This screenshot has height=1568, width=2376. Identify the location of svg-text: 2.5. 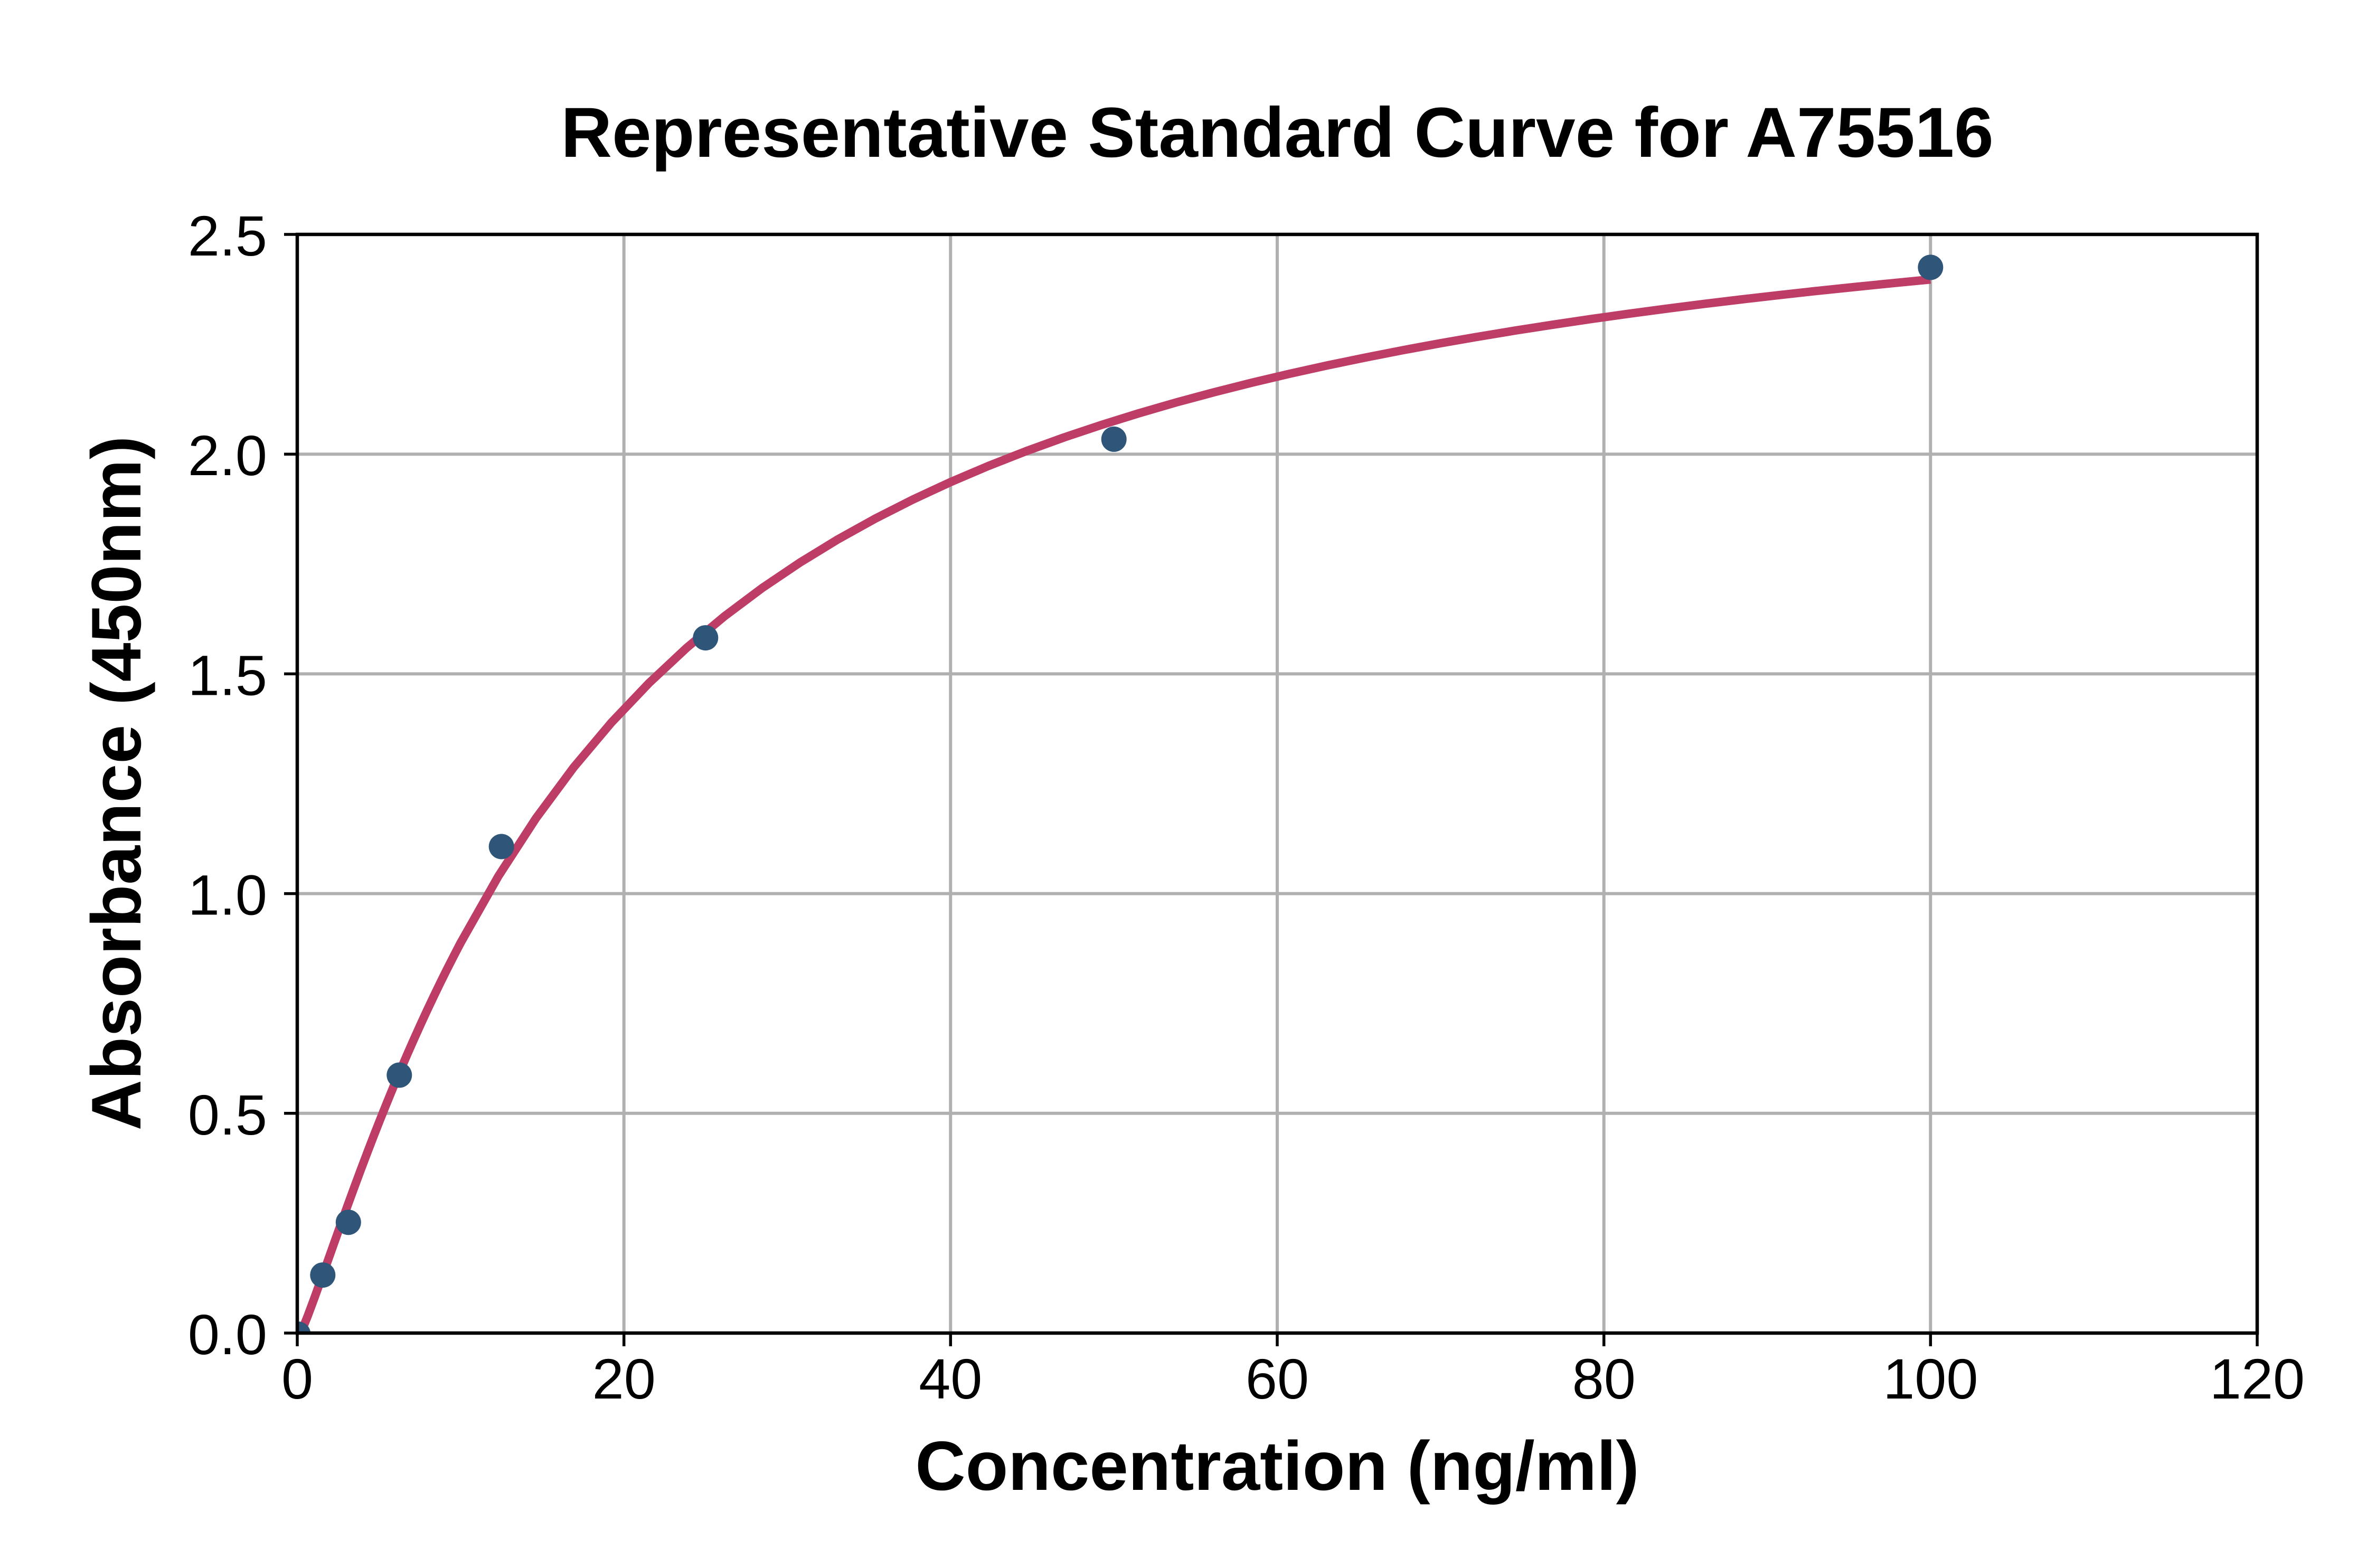
(227, 236).